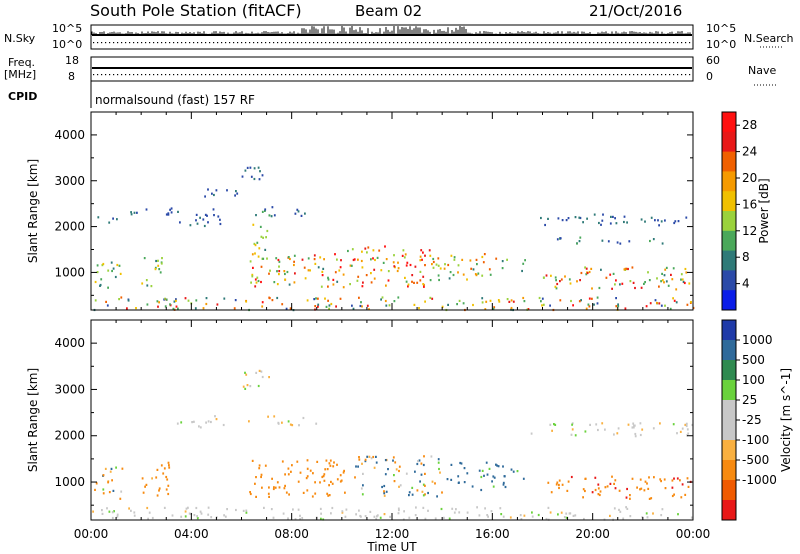 This screenshot has width=800, height=554. Describe the element at coordinates (399, 36) in the screenshot. I see `nsky-panel: N.Sky 10^5 10^0 10^5 10^0 N.Search` at that location.